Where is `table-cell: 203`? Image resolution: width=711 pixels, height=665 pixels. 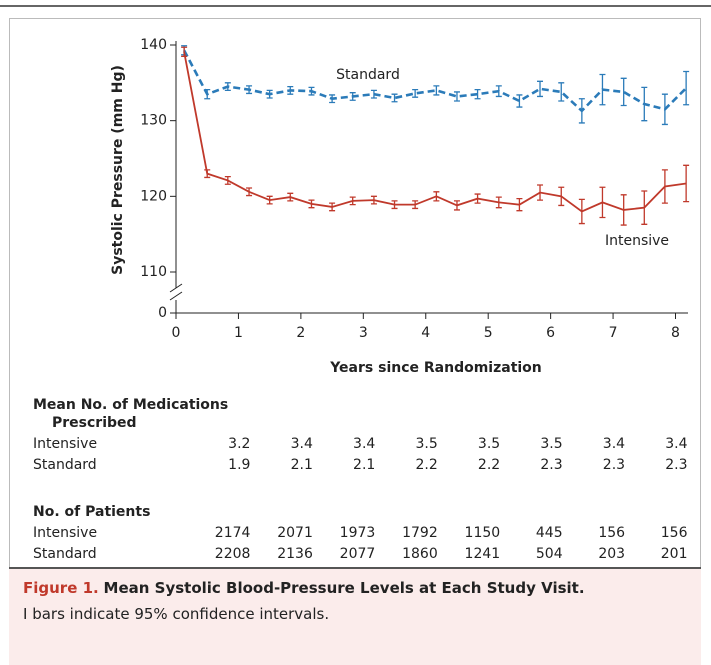 table-cell: 203 is located at coordinates (611, 554).